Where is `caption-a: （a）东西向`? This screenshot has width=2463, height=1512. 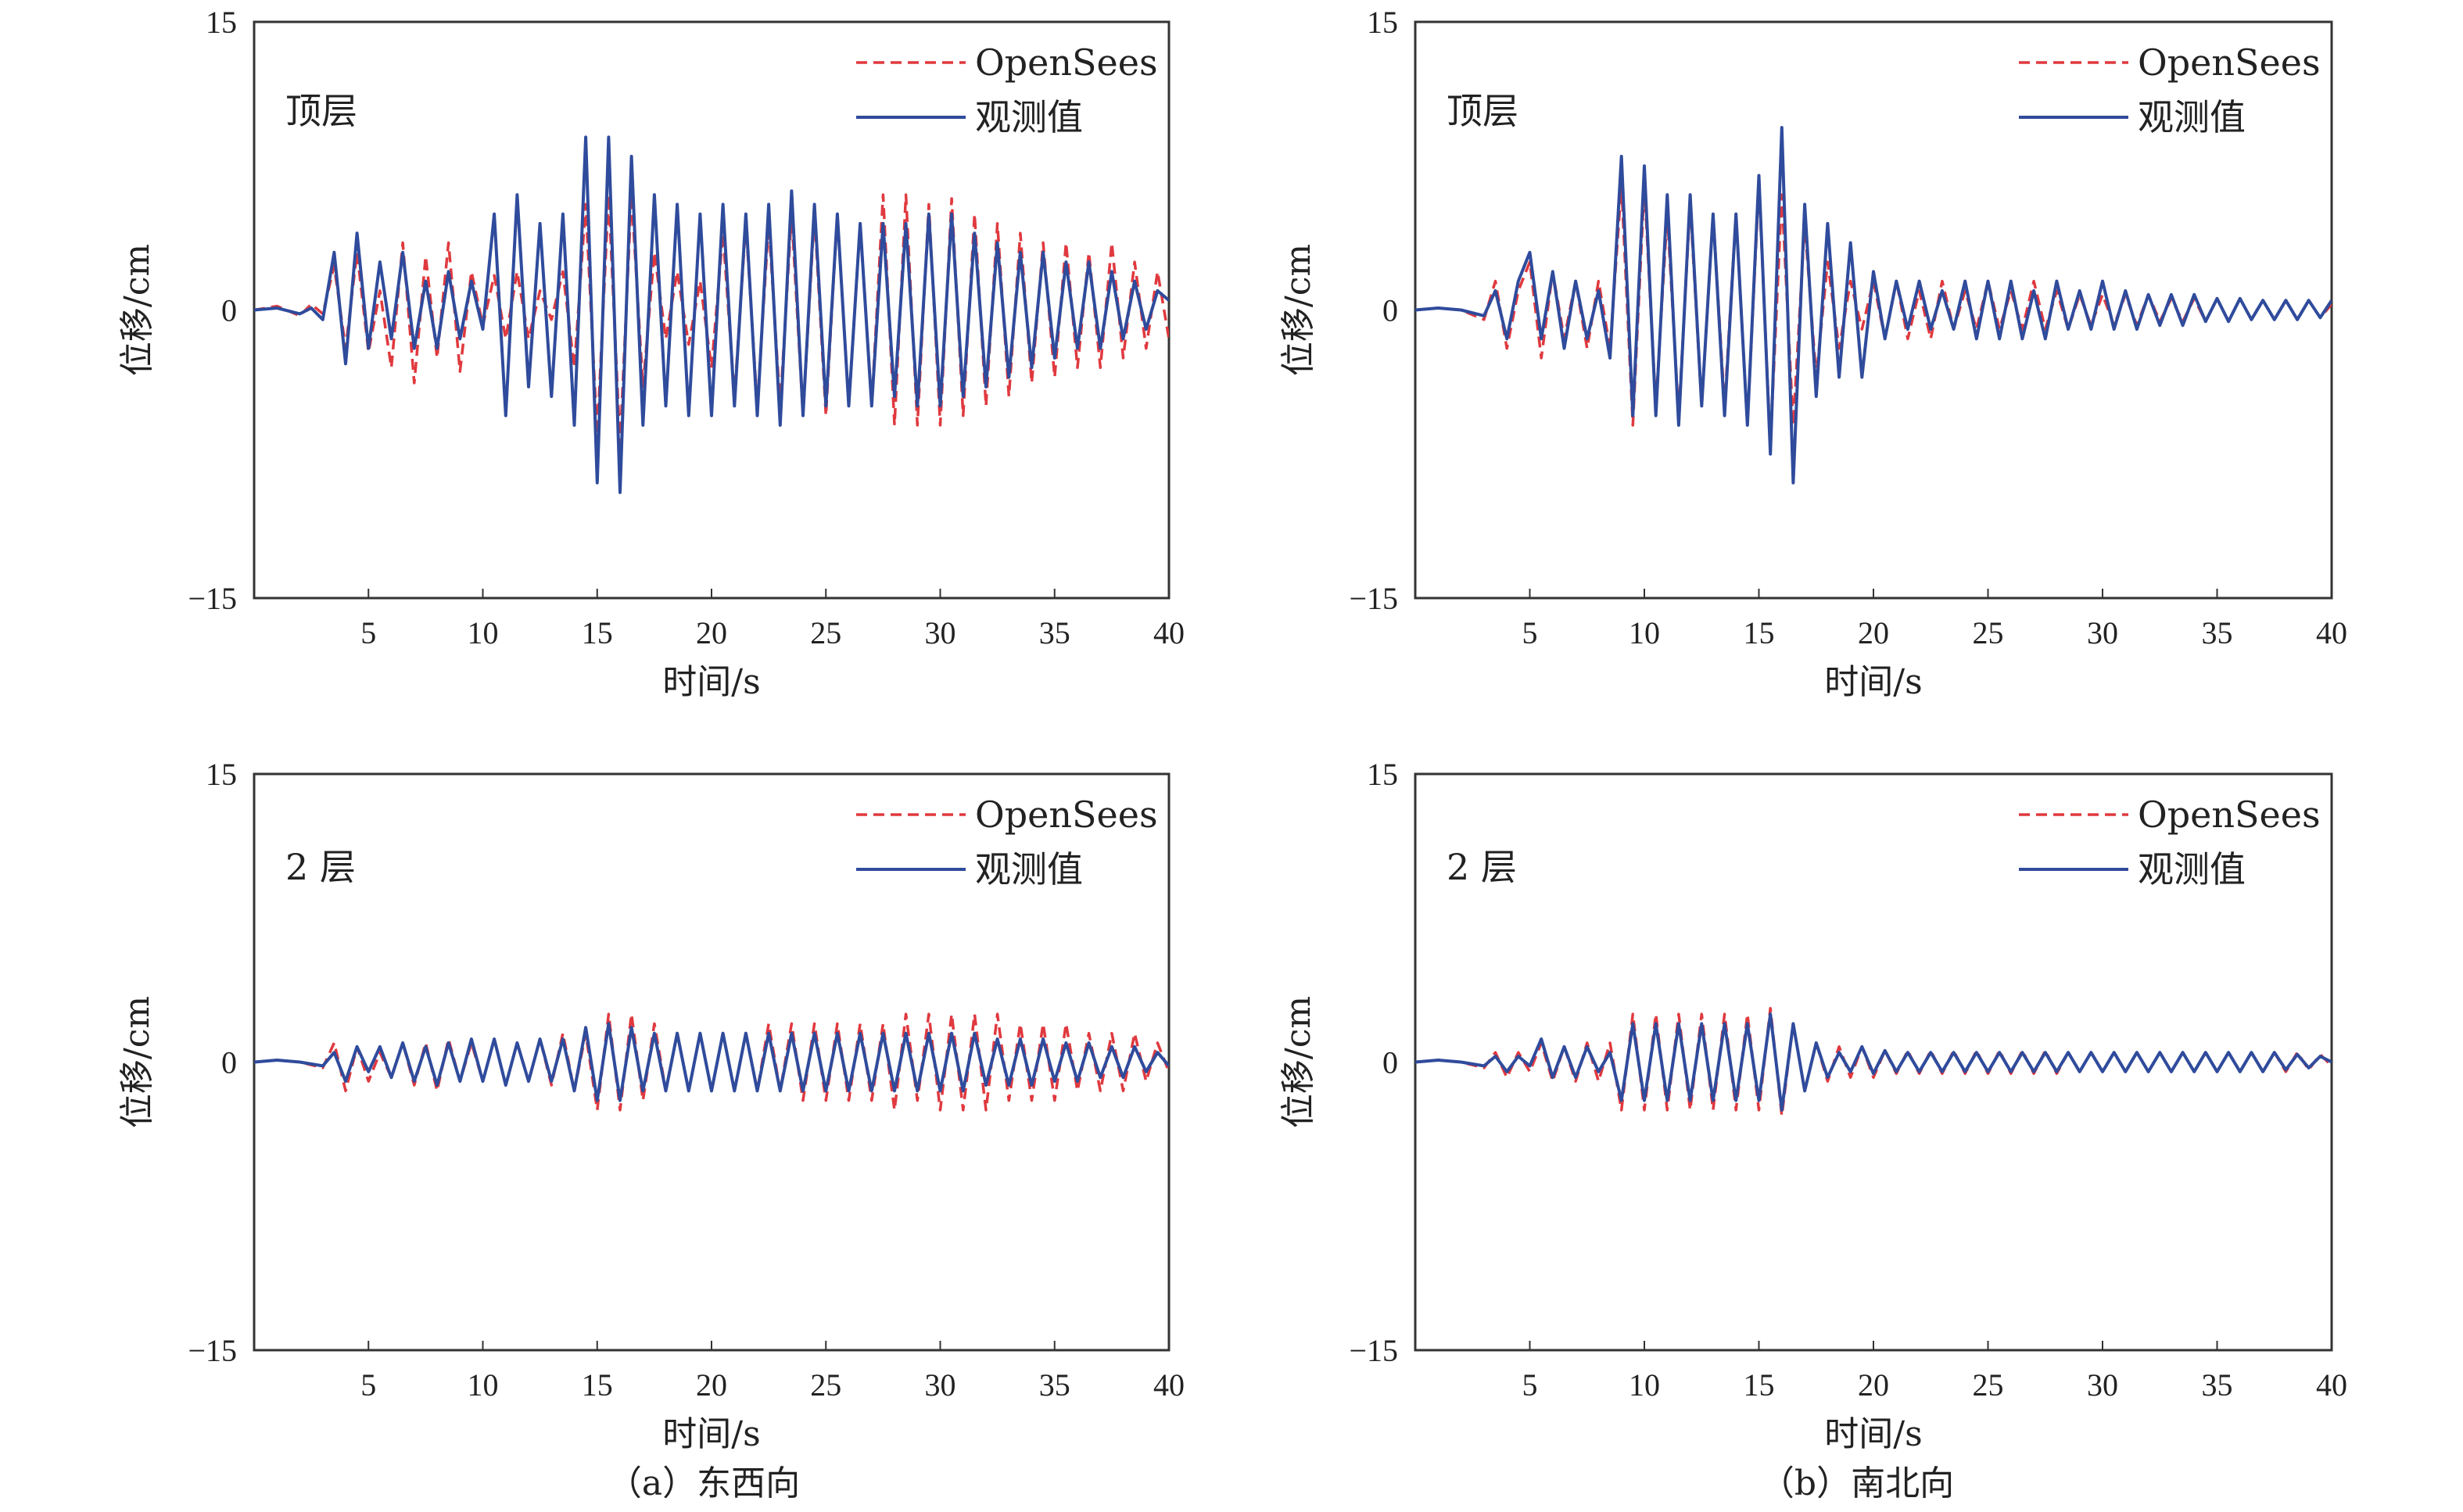 caption-a: （a）东西向 is located at coordinates (704, 1483).